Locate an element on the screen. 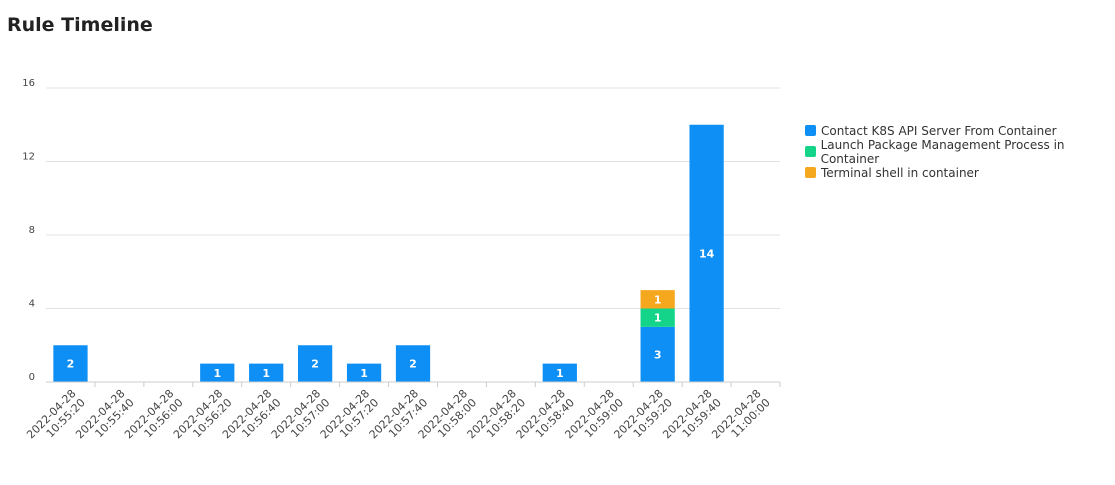 This screenshot has height=485, width=1115. x-tick-label: 2022-04-2810:57:00 is located at coordinates (301, 419).